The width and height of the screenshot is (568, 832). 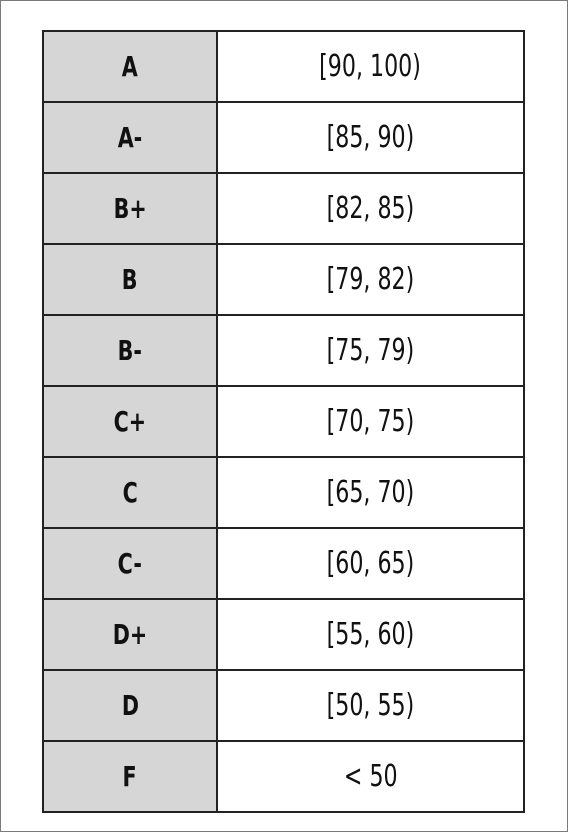 I want to click on grade-cell: A-, so click(x=130, y=137).